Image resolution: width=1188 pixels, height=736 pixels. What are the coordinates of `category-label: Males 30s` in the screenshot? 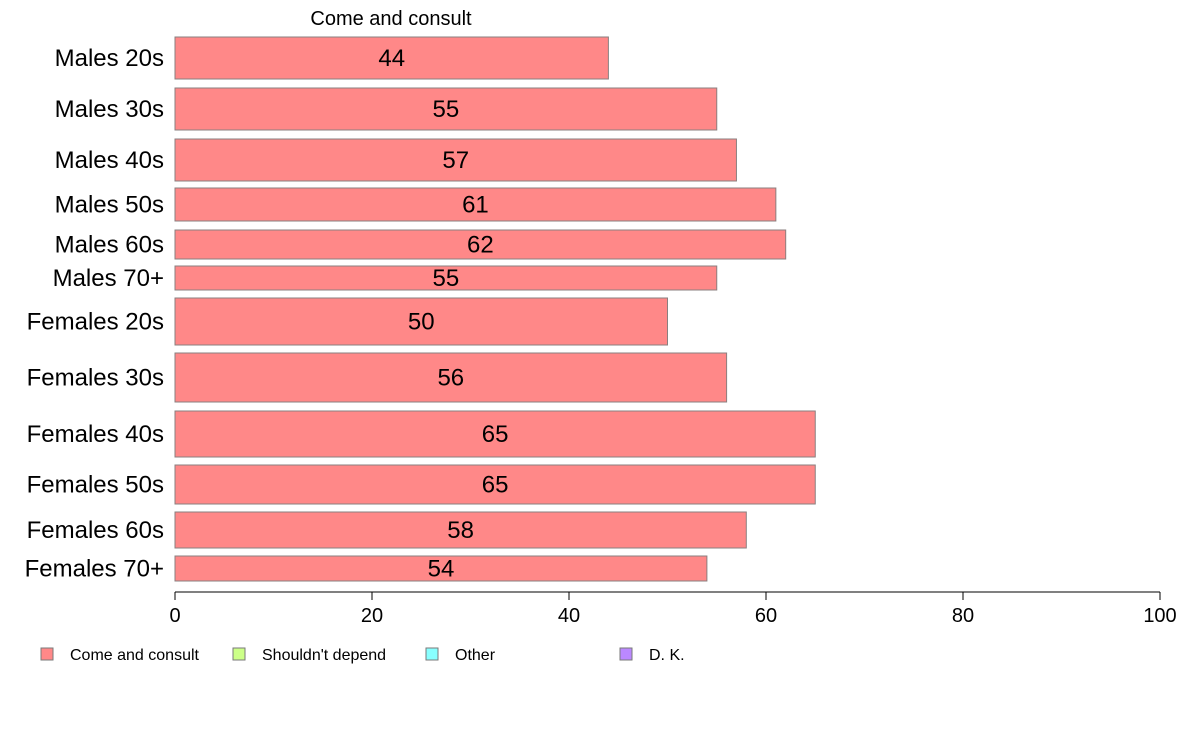 It's located at (109, 109).